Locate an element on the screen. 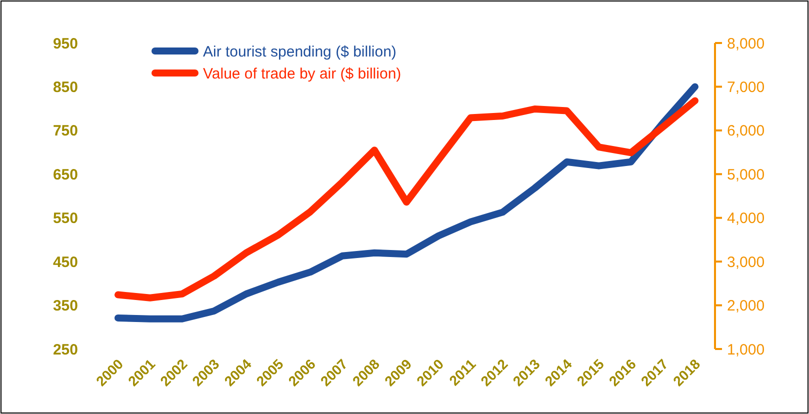 The height and width of the screenshot is (414, 809). y2-tick-label: 1,000 is located at coordinates (746, 349).